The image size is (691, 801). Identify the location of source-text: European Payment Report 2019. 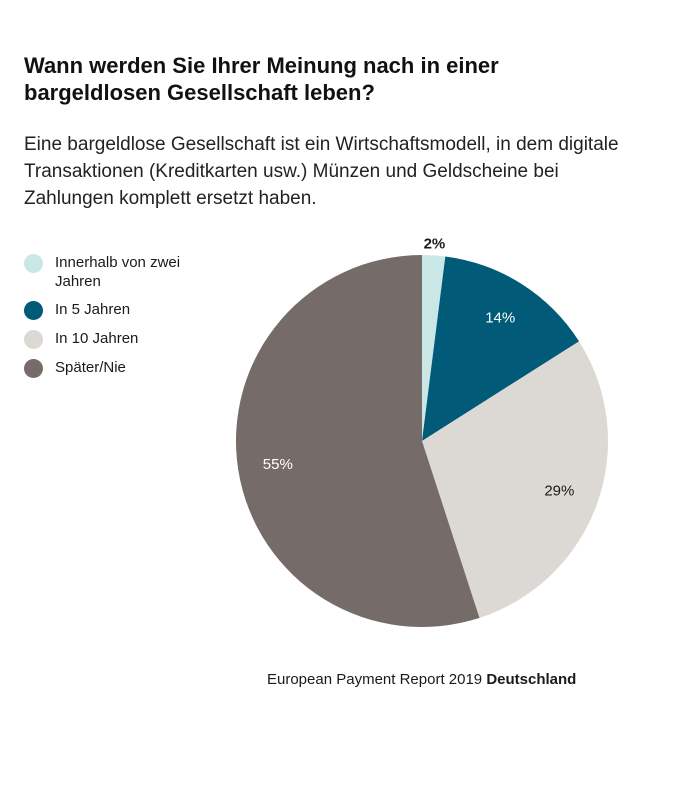
(375, 679).